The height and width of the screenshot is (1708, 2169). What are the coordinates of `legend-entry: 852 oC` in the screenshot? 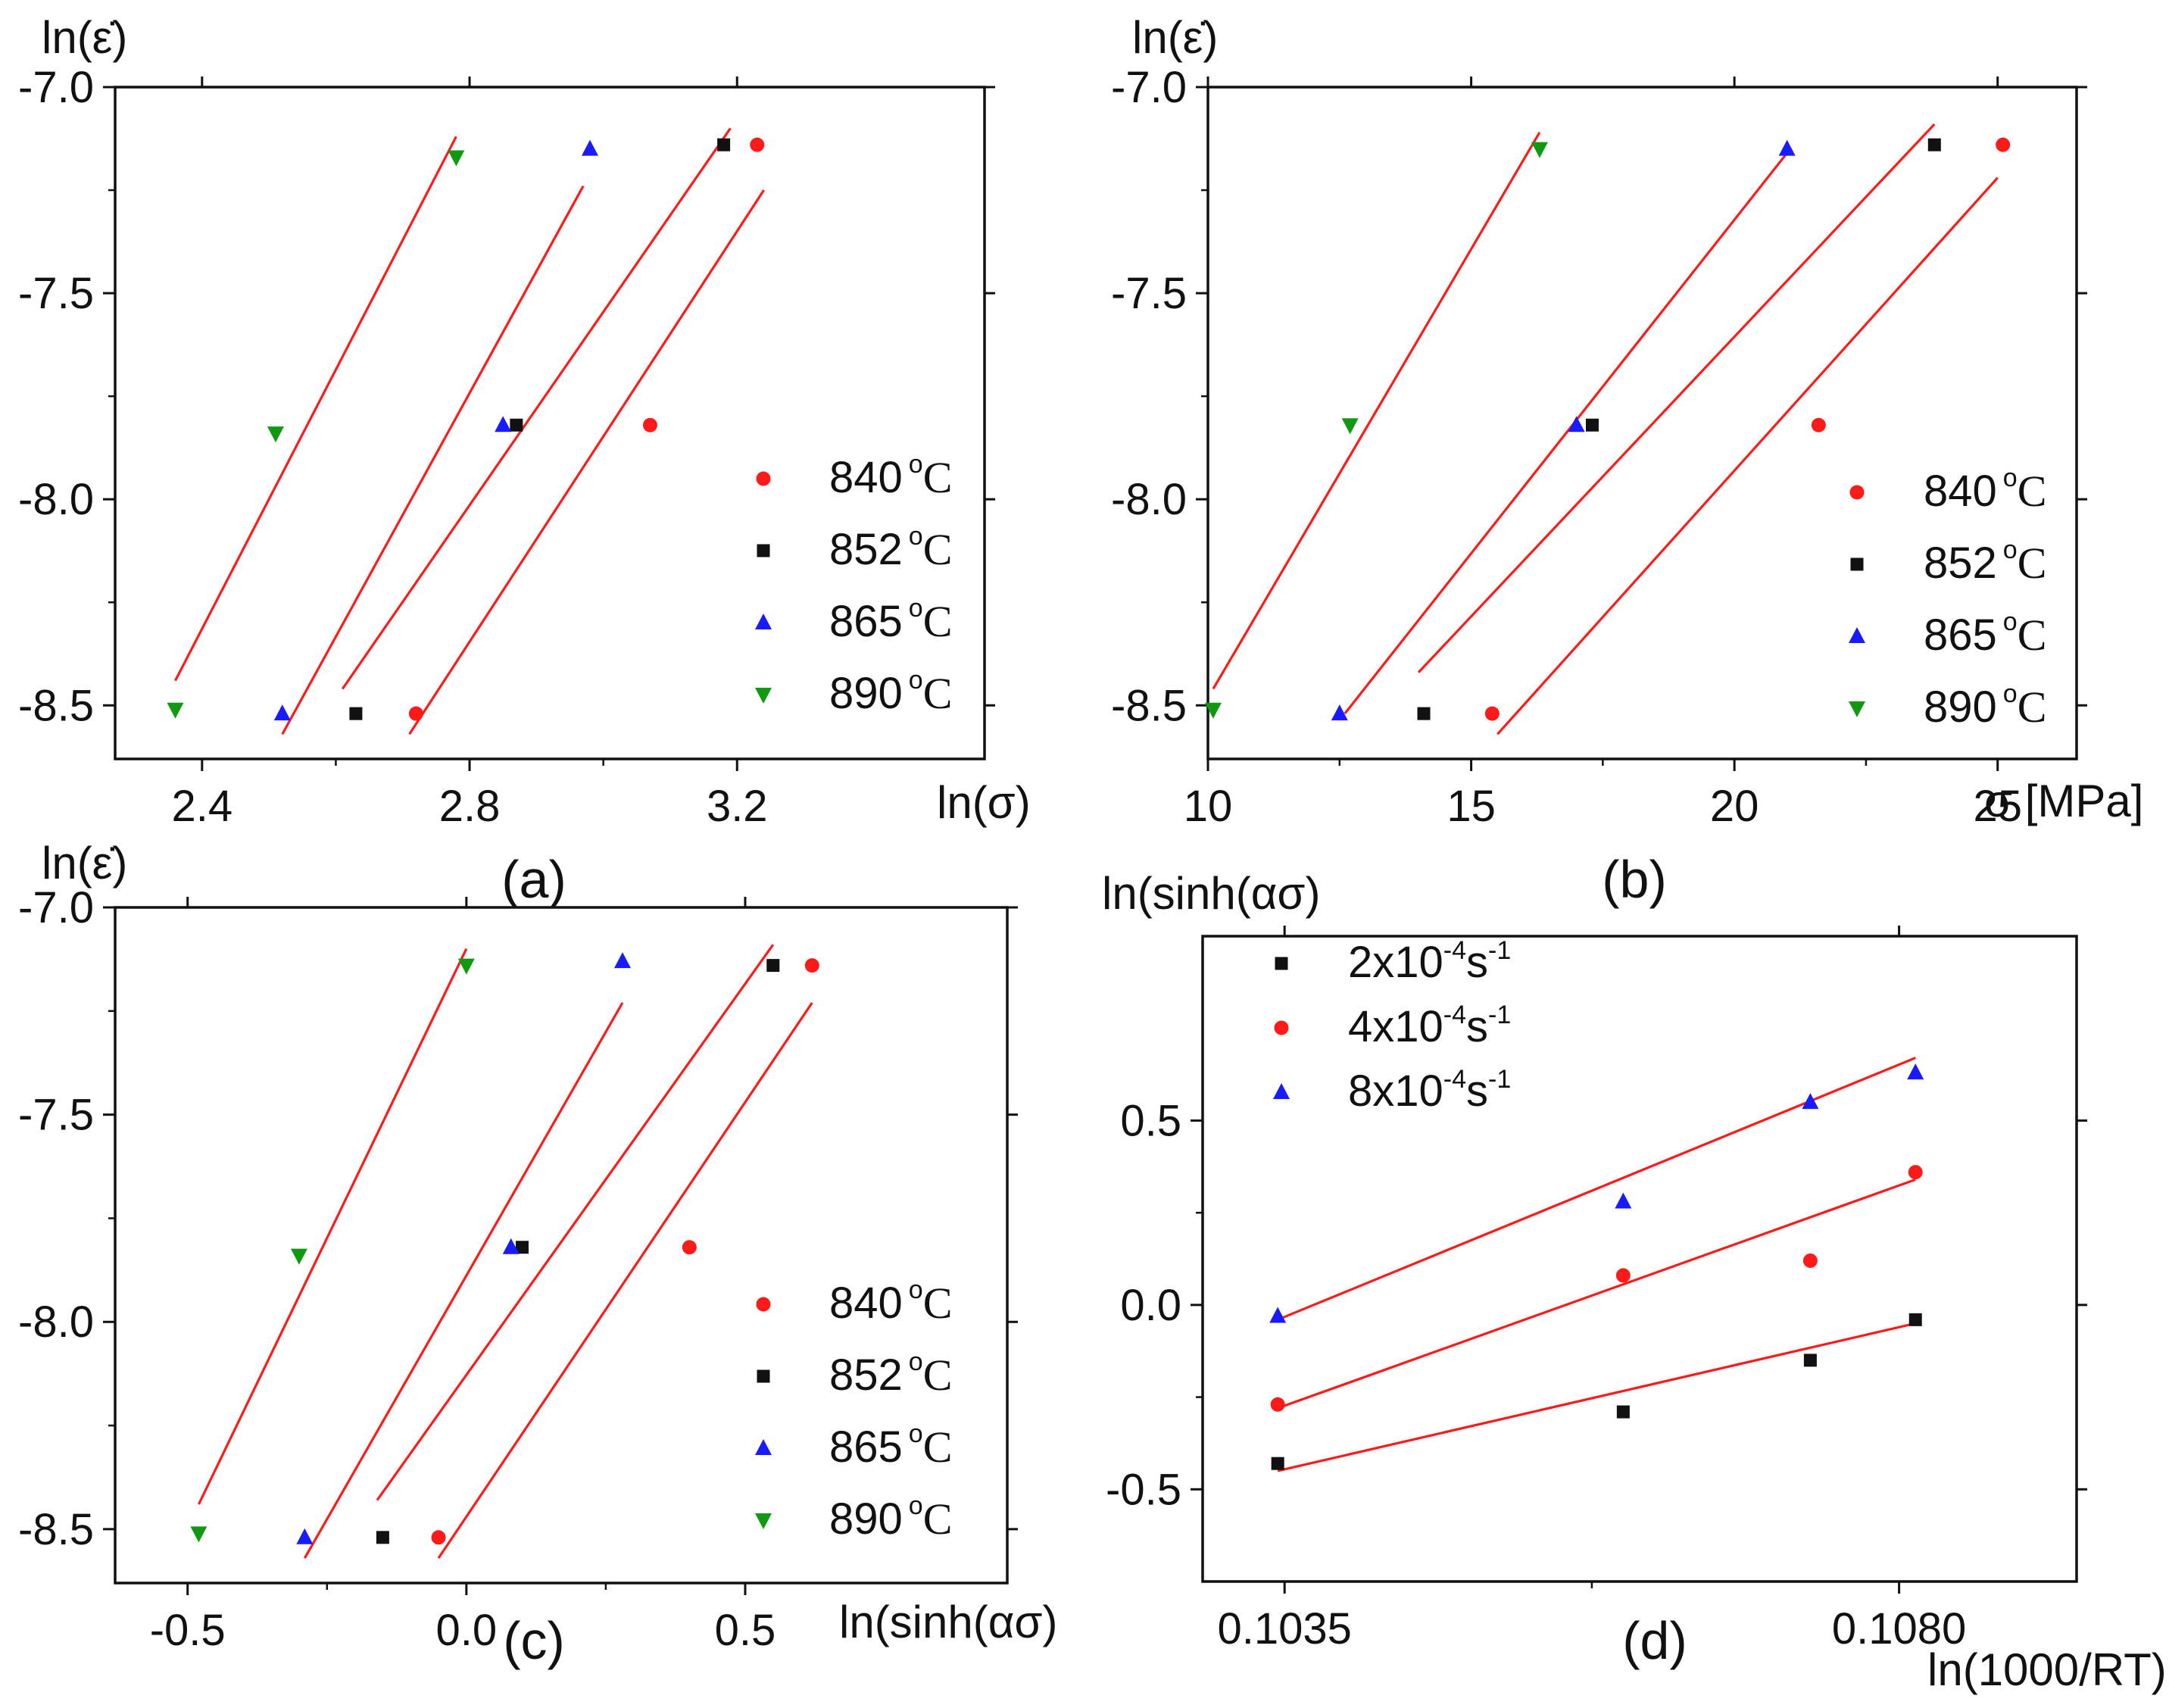 It's located at (1948, 562).